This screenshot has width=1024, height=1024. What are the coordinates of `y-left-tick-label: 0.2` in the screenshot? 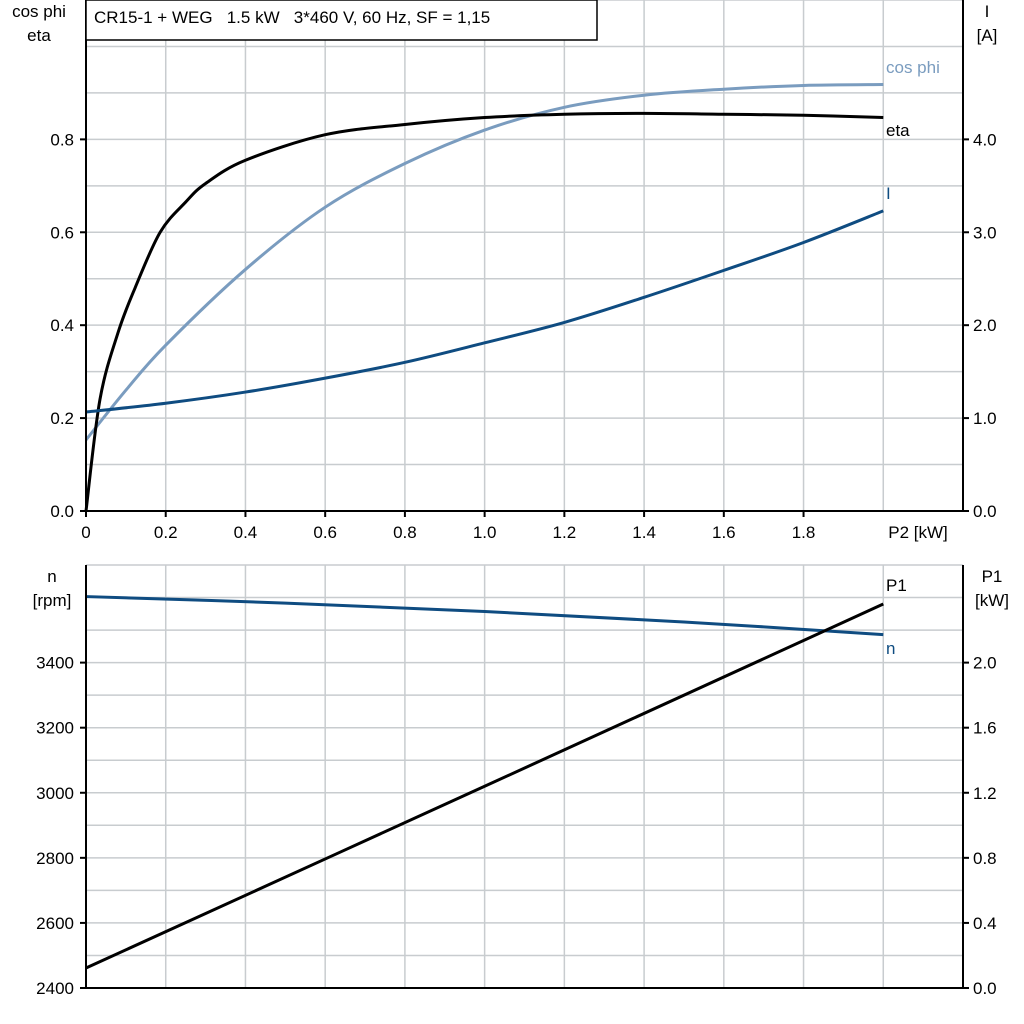 It's located at (62, 418).